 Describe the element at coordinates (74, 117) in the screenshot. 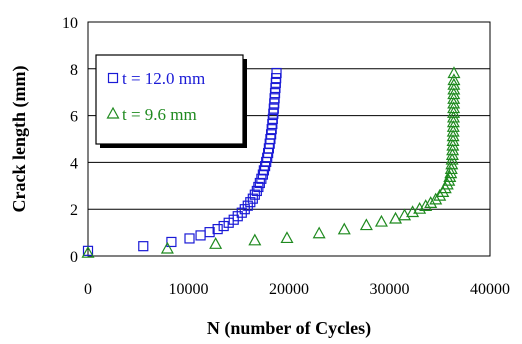

I see `y-tick-label-6: 6` at that location.